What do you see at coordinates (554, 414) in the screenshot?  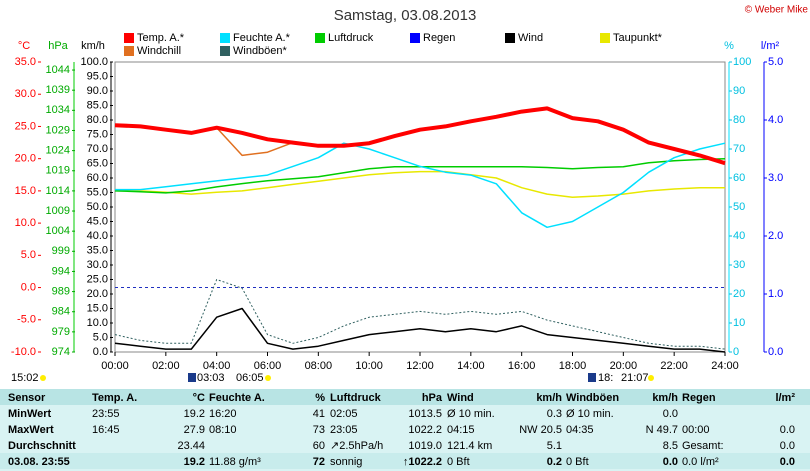 I see `table-cell: 0.3` at bounding box center [554, 414].